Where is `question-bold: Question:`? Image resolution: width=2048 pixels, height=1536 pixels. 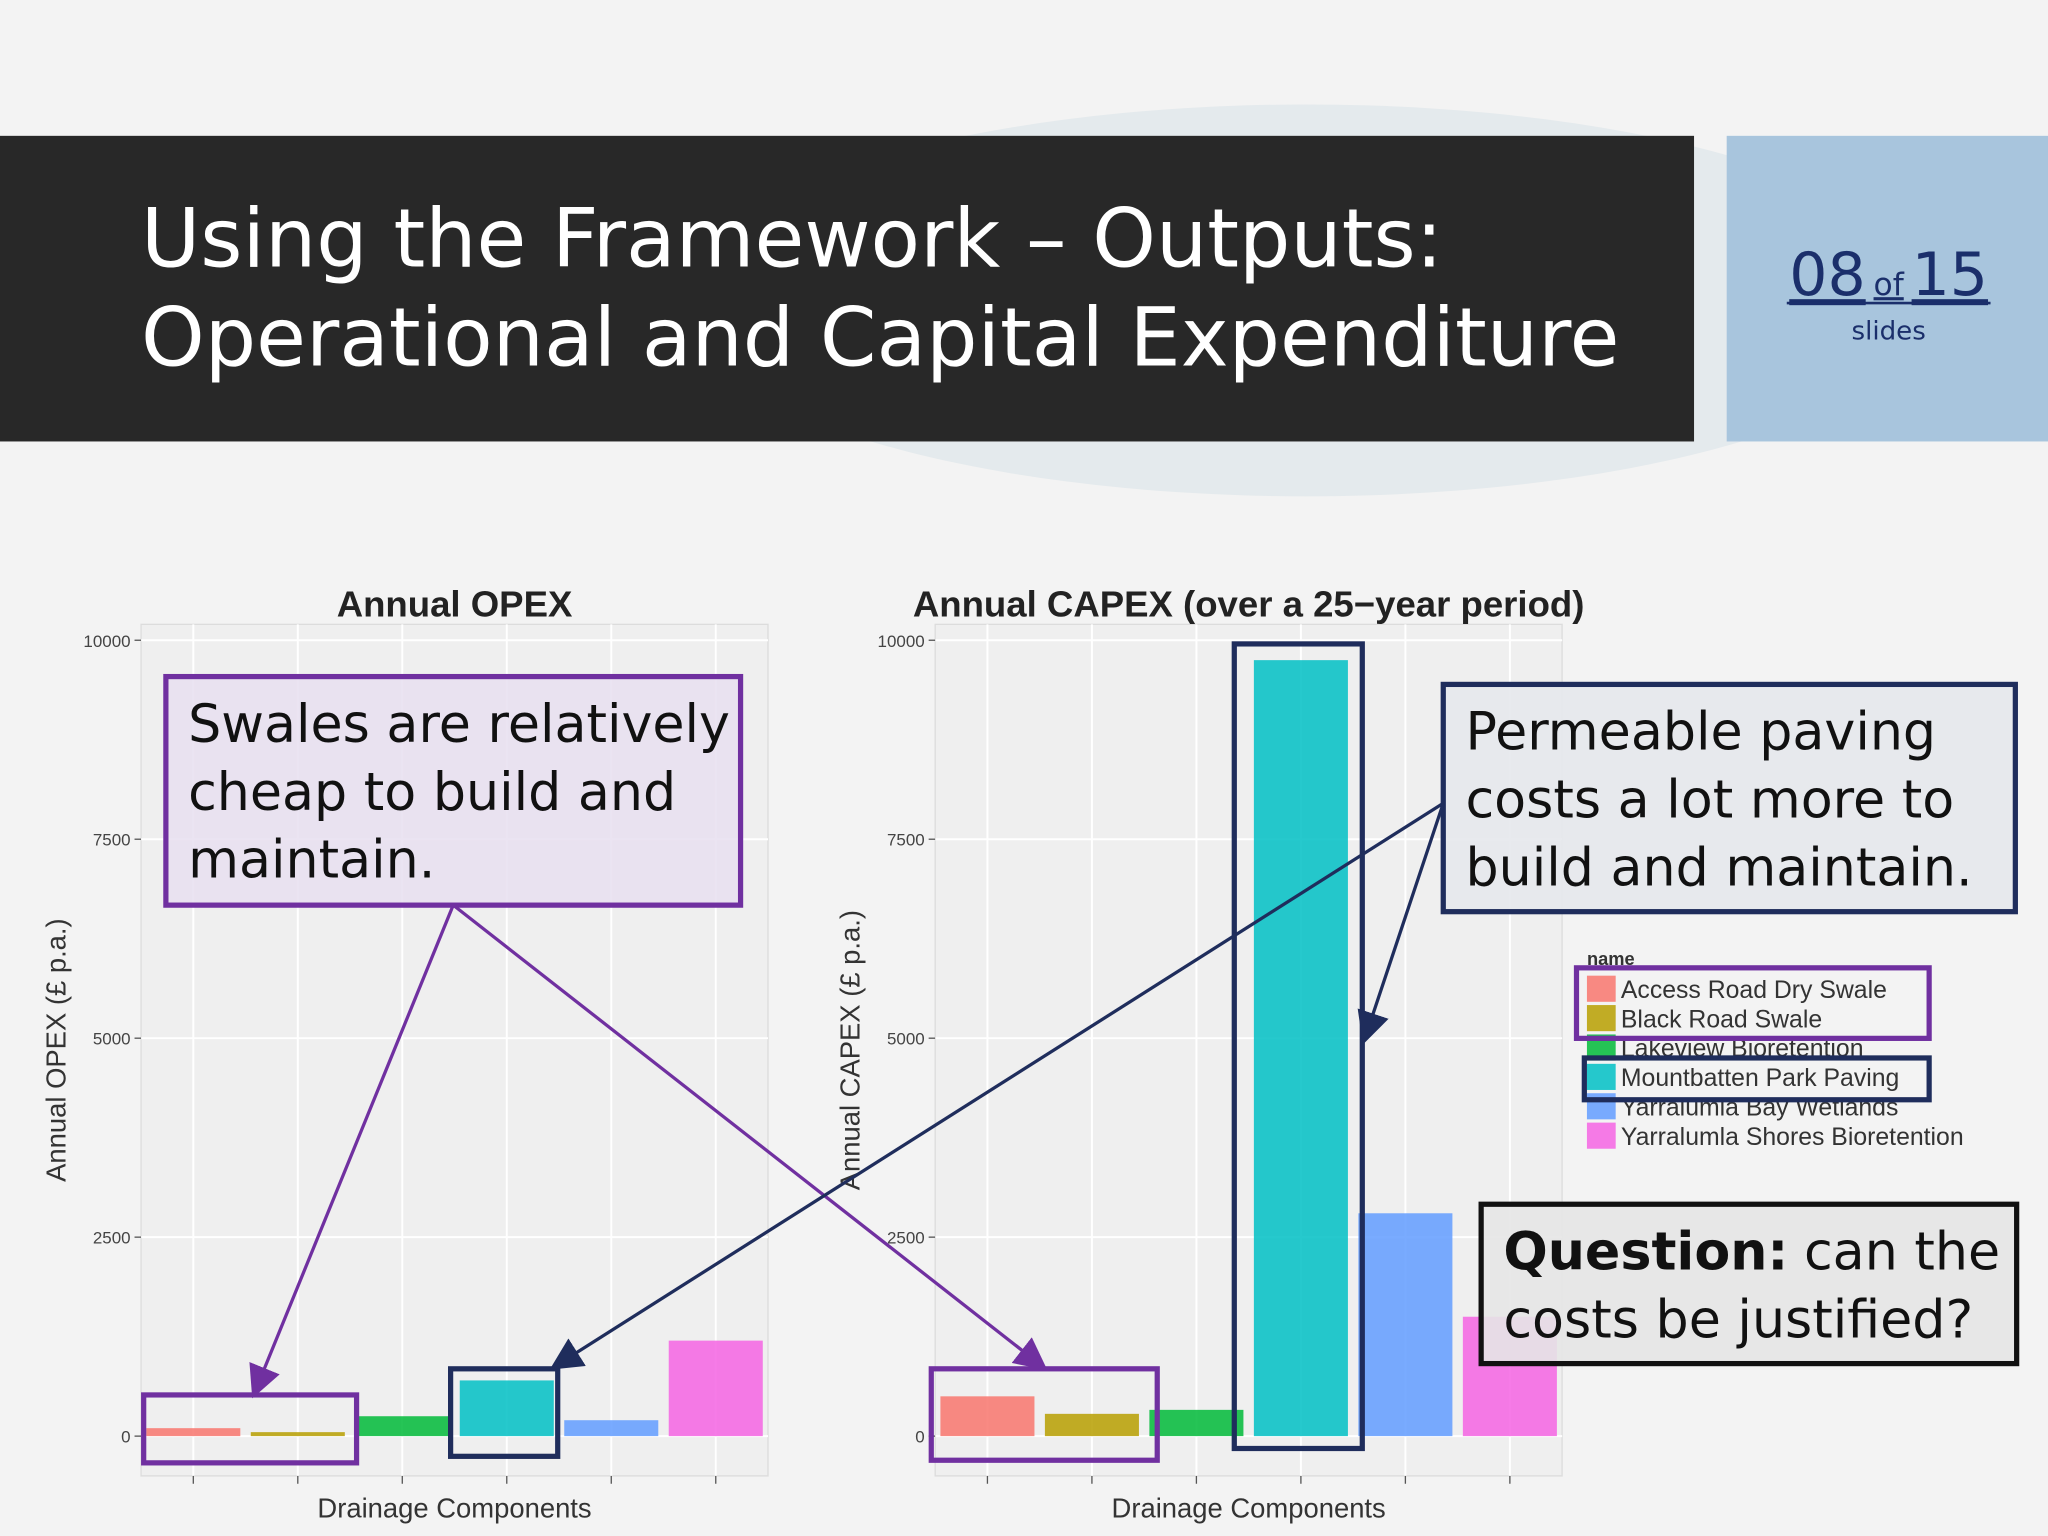
question-bold: Question: is located at coordinates (1645, 1253).